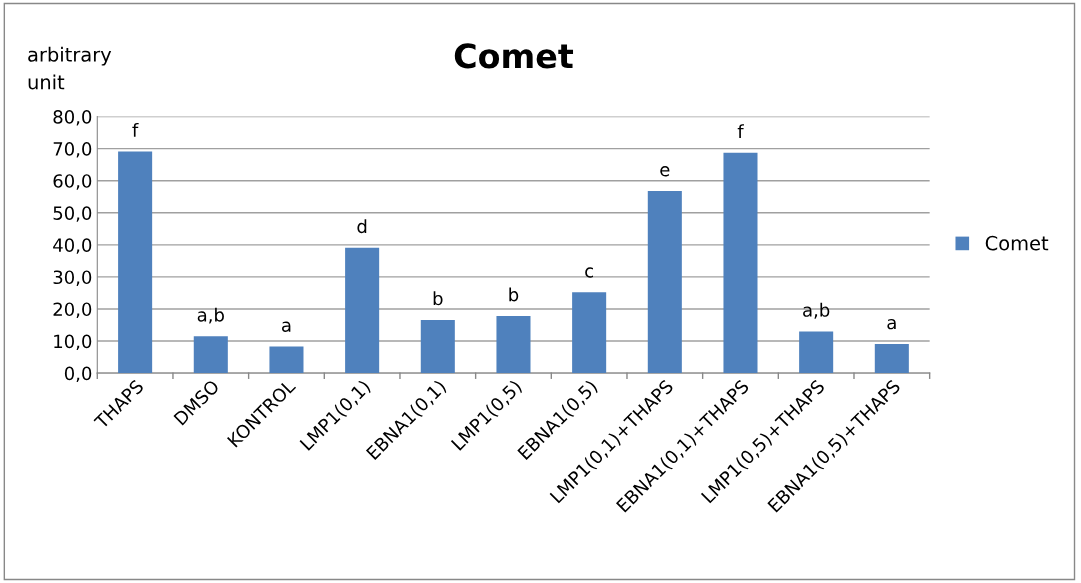  What do you see at coordinates (70, 68) in the screenshot?
I see `y-axis-title: arbitrary unit` at bounding box center [70, 68].